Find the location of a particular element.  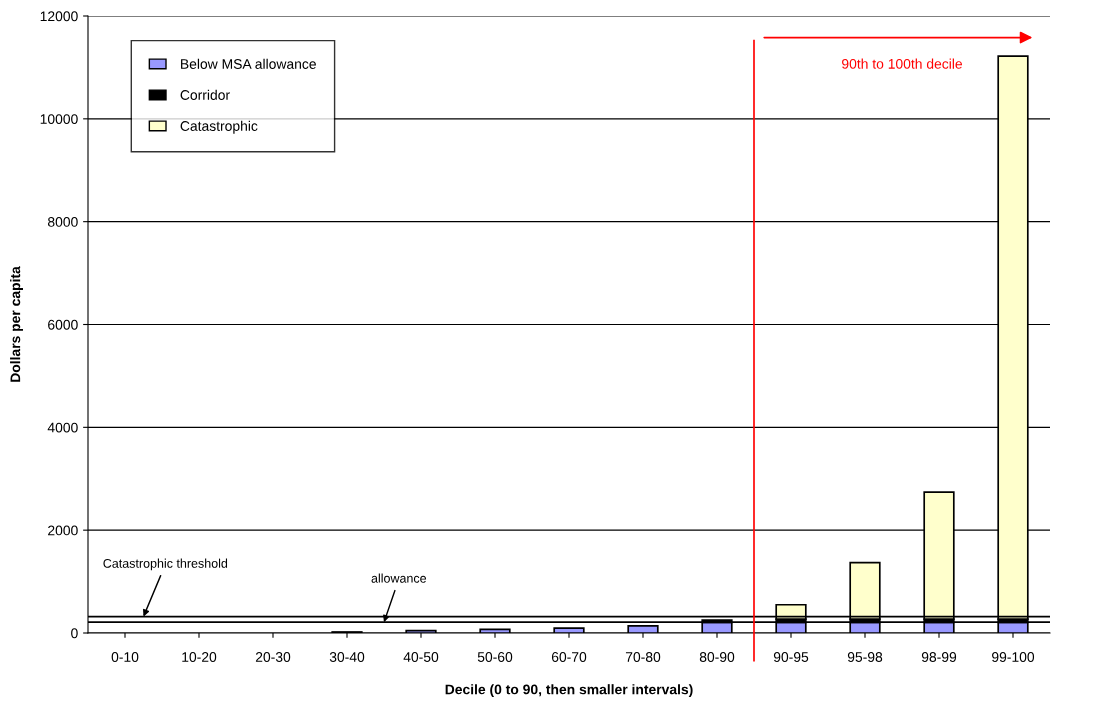

ref-line-label: allowance is located at coordinates (399, 578).